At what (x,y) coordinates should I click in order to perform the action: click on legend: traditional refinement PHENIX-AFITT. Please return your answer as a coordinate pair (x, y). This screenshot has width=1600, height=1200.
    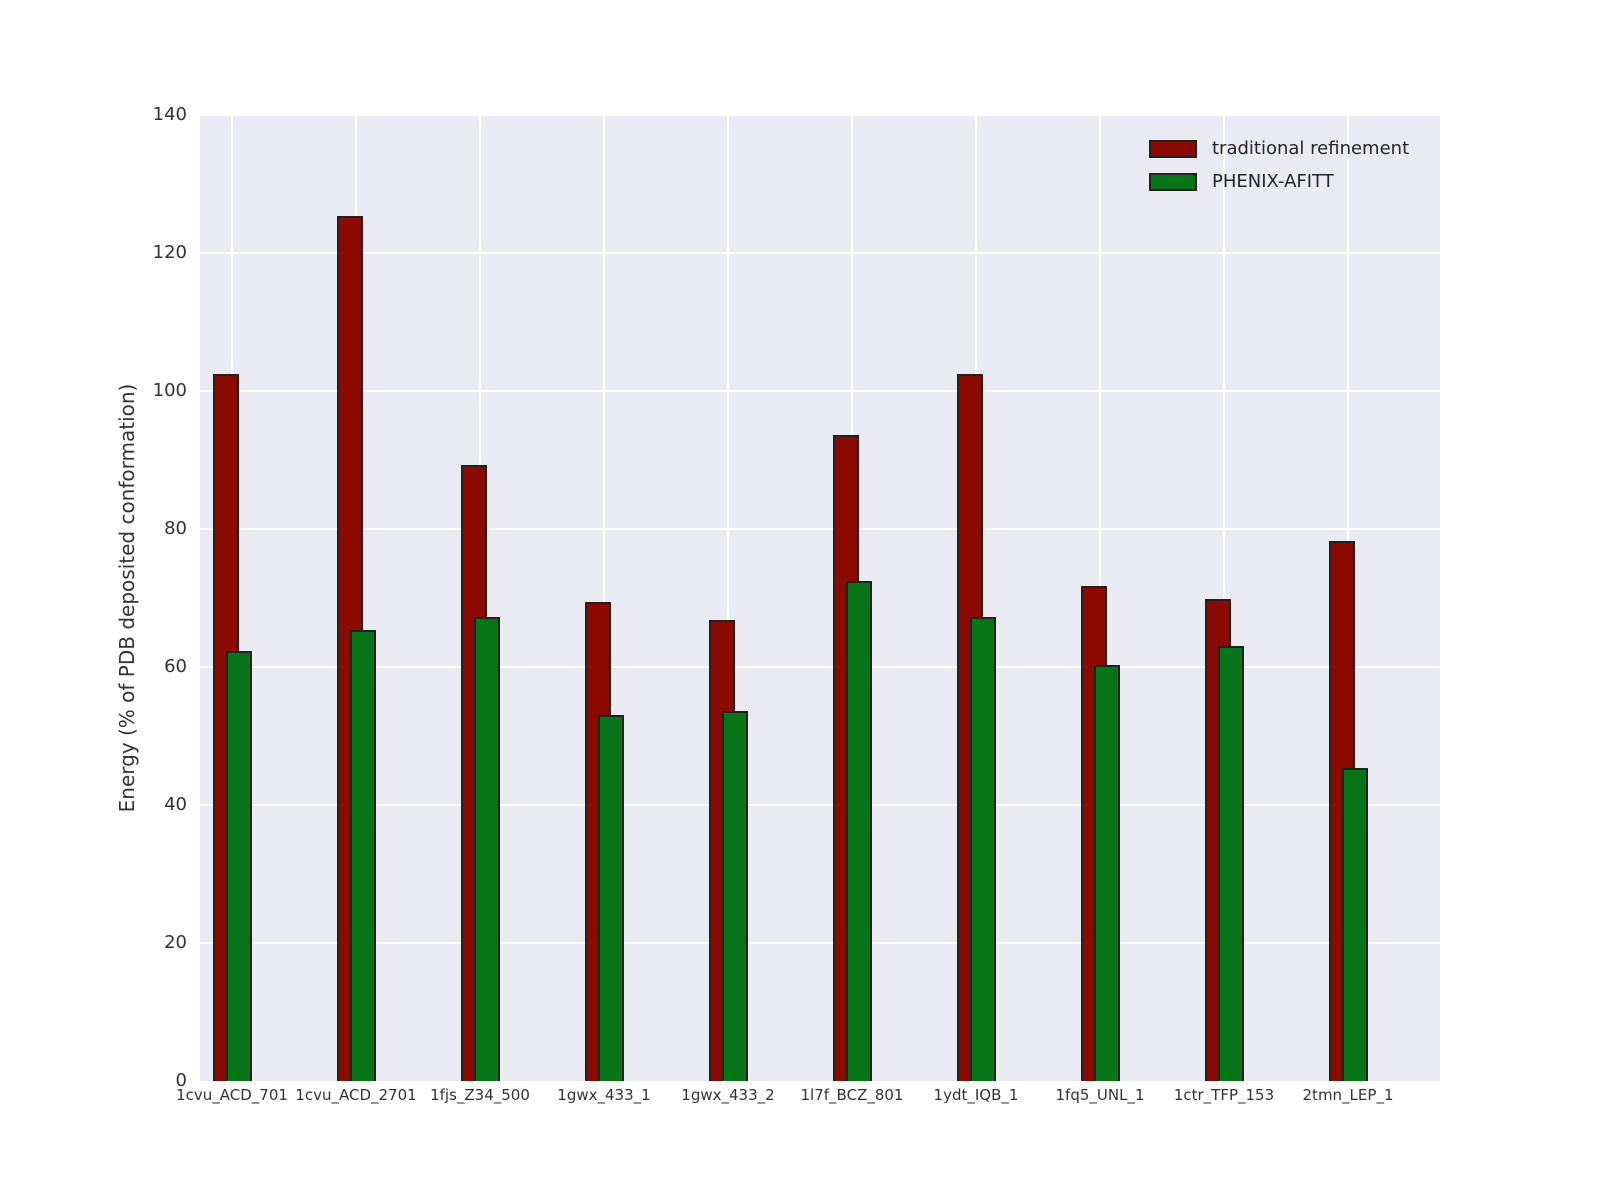
    Looking at the image, I should click on (1279, 169).